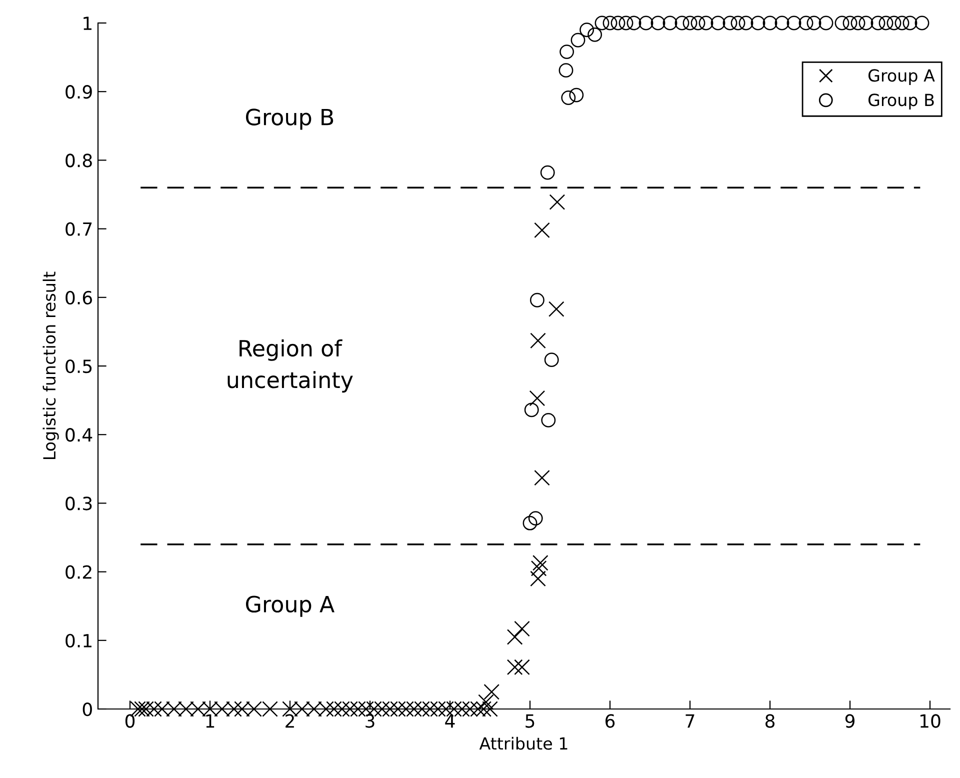  What do you see at coordinates (530, 721) in the screenshot?
I see `x-tick-label: 5` at bounding box center [530, 721].